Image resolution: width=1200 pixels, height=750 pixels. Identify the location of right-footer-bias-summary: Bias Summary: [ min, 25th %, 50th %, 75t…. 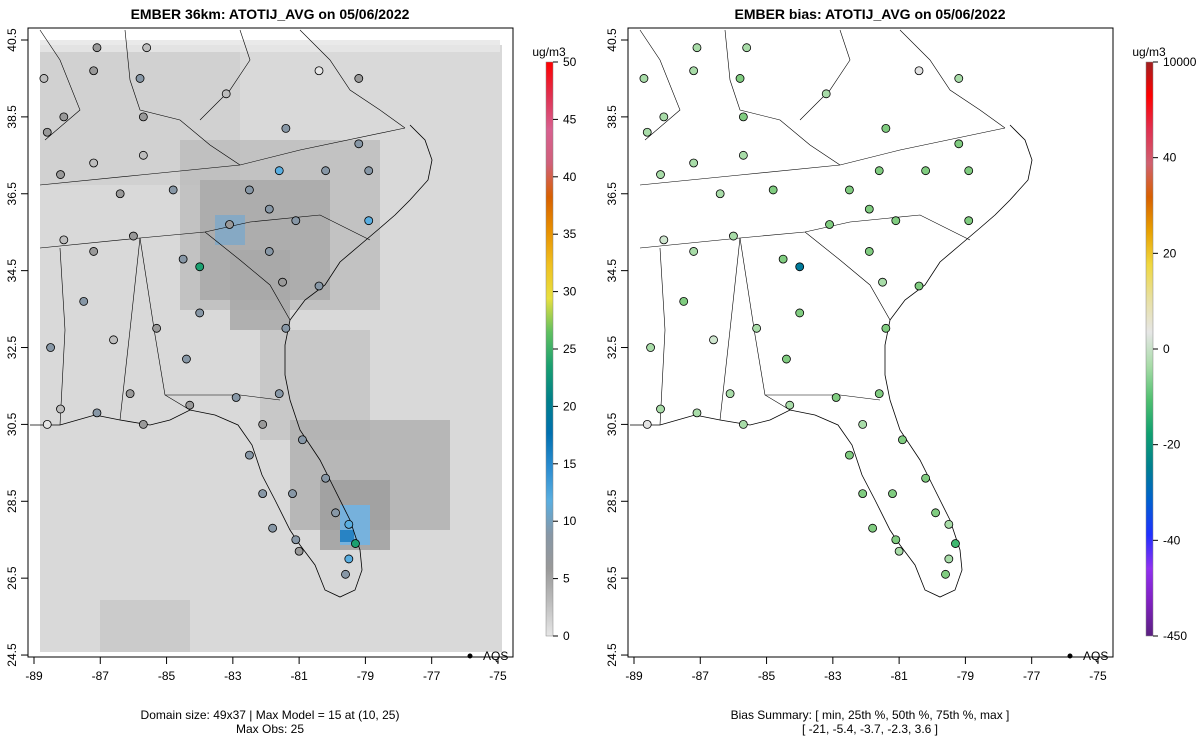
(870, 715).